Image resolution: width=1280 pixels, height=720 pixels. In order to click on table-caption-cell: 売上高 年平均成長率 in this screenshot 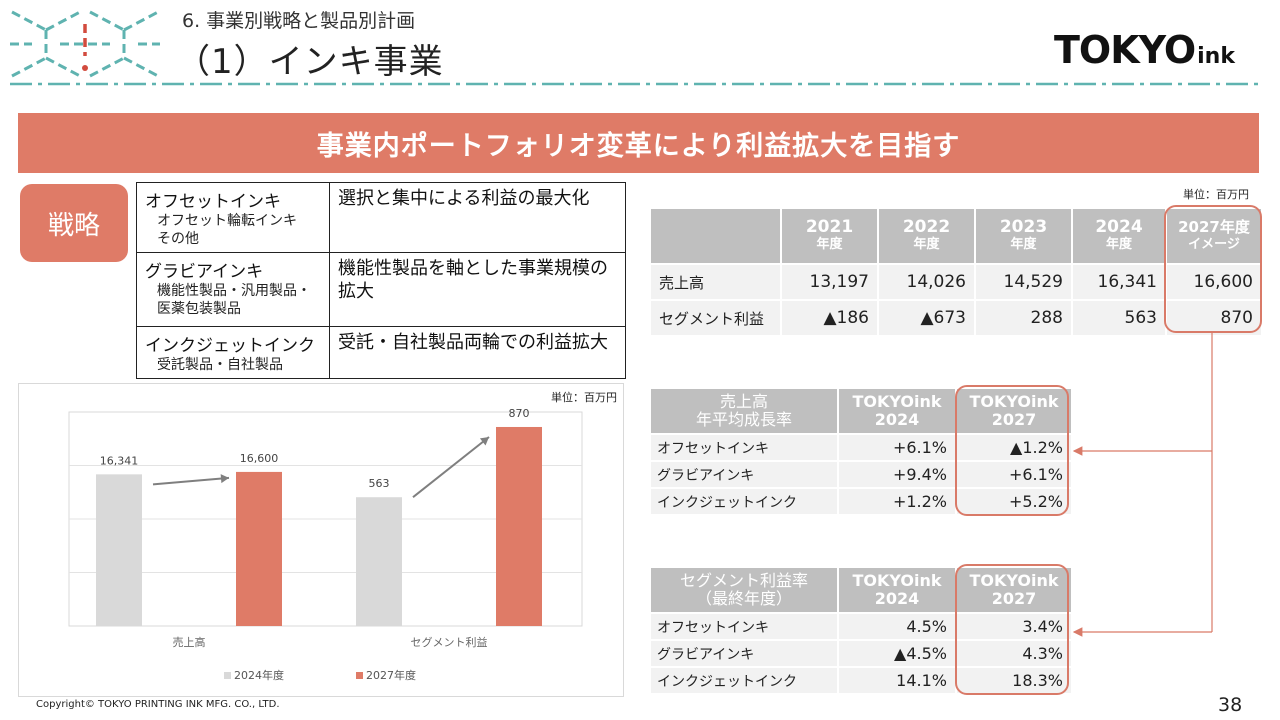, I will do `click(744, 411)`.